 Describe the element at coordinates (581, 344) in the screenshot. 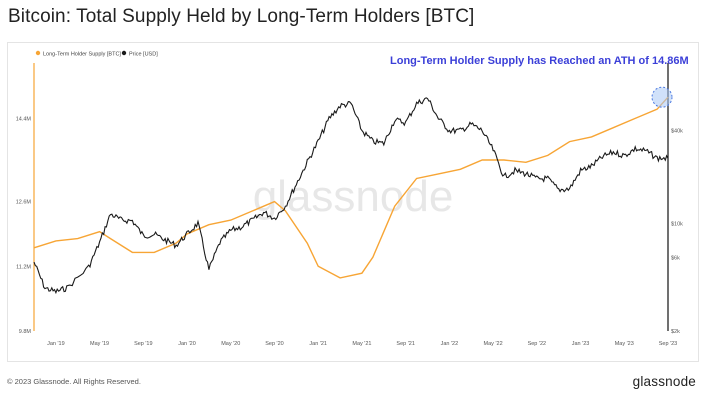

I see `x-tick-label: Jan '23` at that location.